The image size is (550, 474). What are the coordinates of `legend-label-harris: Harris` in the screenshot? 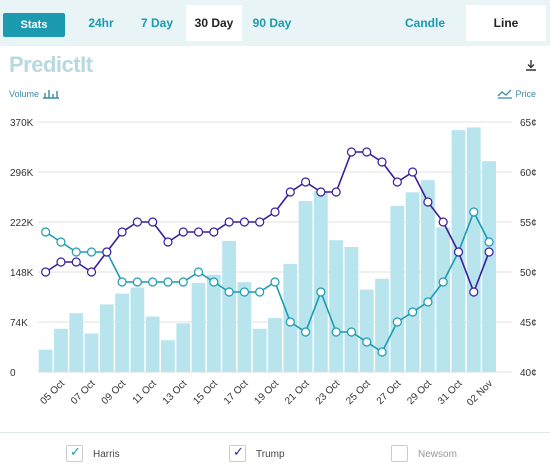 It's located at (106, 454).